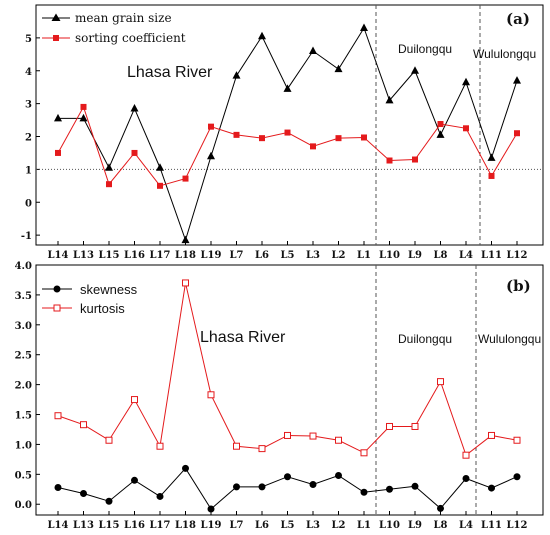 The width and height of the screenshot is (550, 535). Describe the element at coordinates (123, 18) in the screenshot. I see `legend-label-mean-grain-size: mean grain size` at that location.